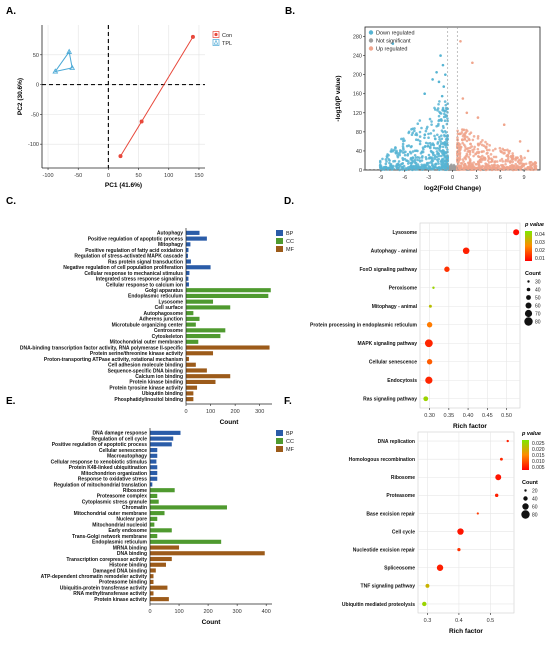 The height and width of the screenshot is (653, 550). What do you see at coordinates (63, 61) in the screenshot?
I see `series-outline-TPL` at bounding box center [63, 61].